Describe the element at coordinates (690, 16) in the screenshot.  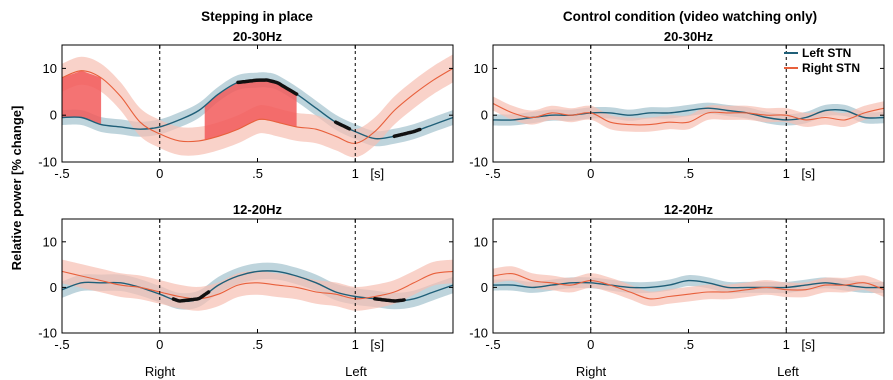
I see `right-column-title: Control condition (video watching only)` at that location.